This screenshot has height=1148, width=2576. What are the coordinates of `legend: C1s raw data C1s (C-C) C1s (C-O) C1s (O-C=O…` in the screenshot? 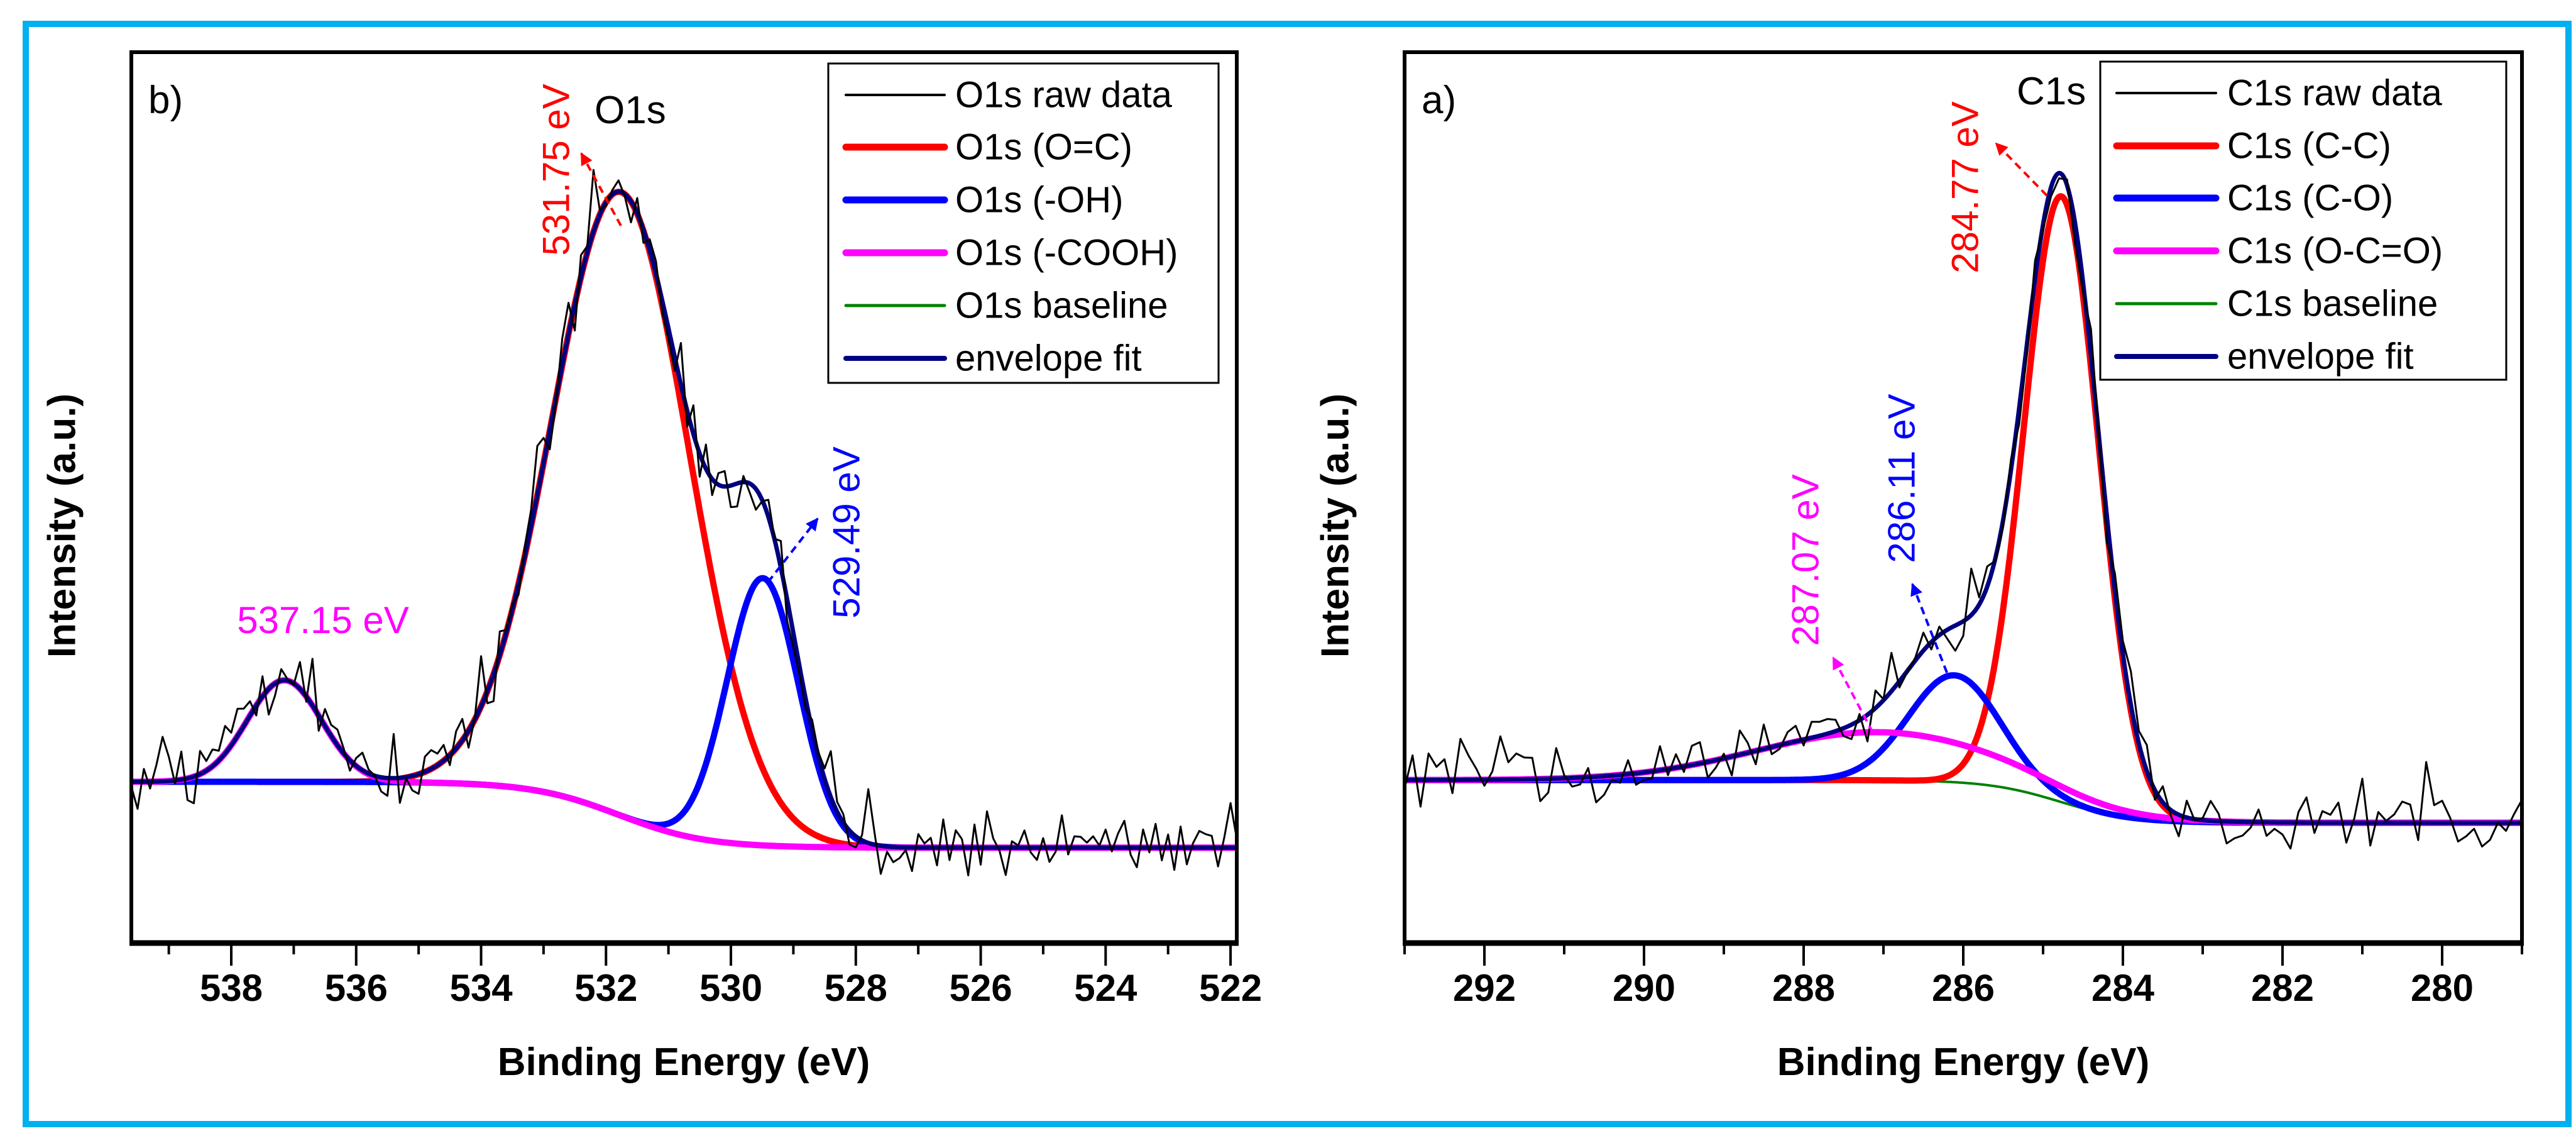 It's located at (2303, 220).